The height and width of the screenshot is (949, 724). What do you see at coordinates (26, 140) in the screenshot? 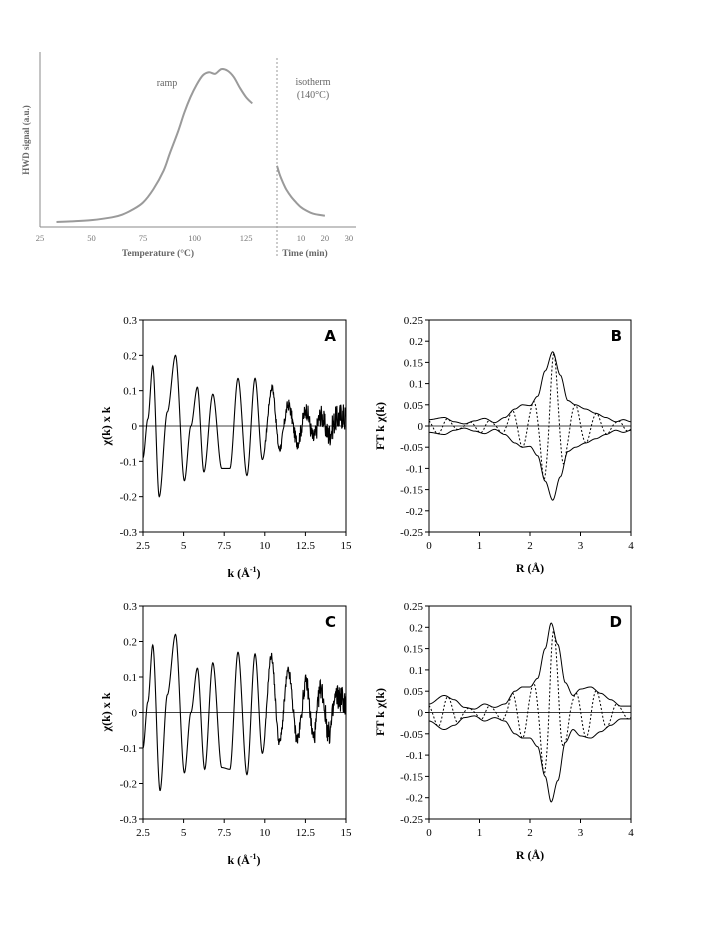
I see `tpd-y-axis-title: HWD signal (a.u.)` at bounding box center [26, 140].